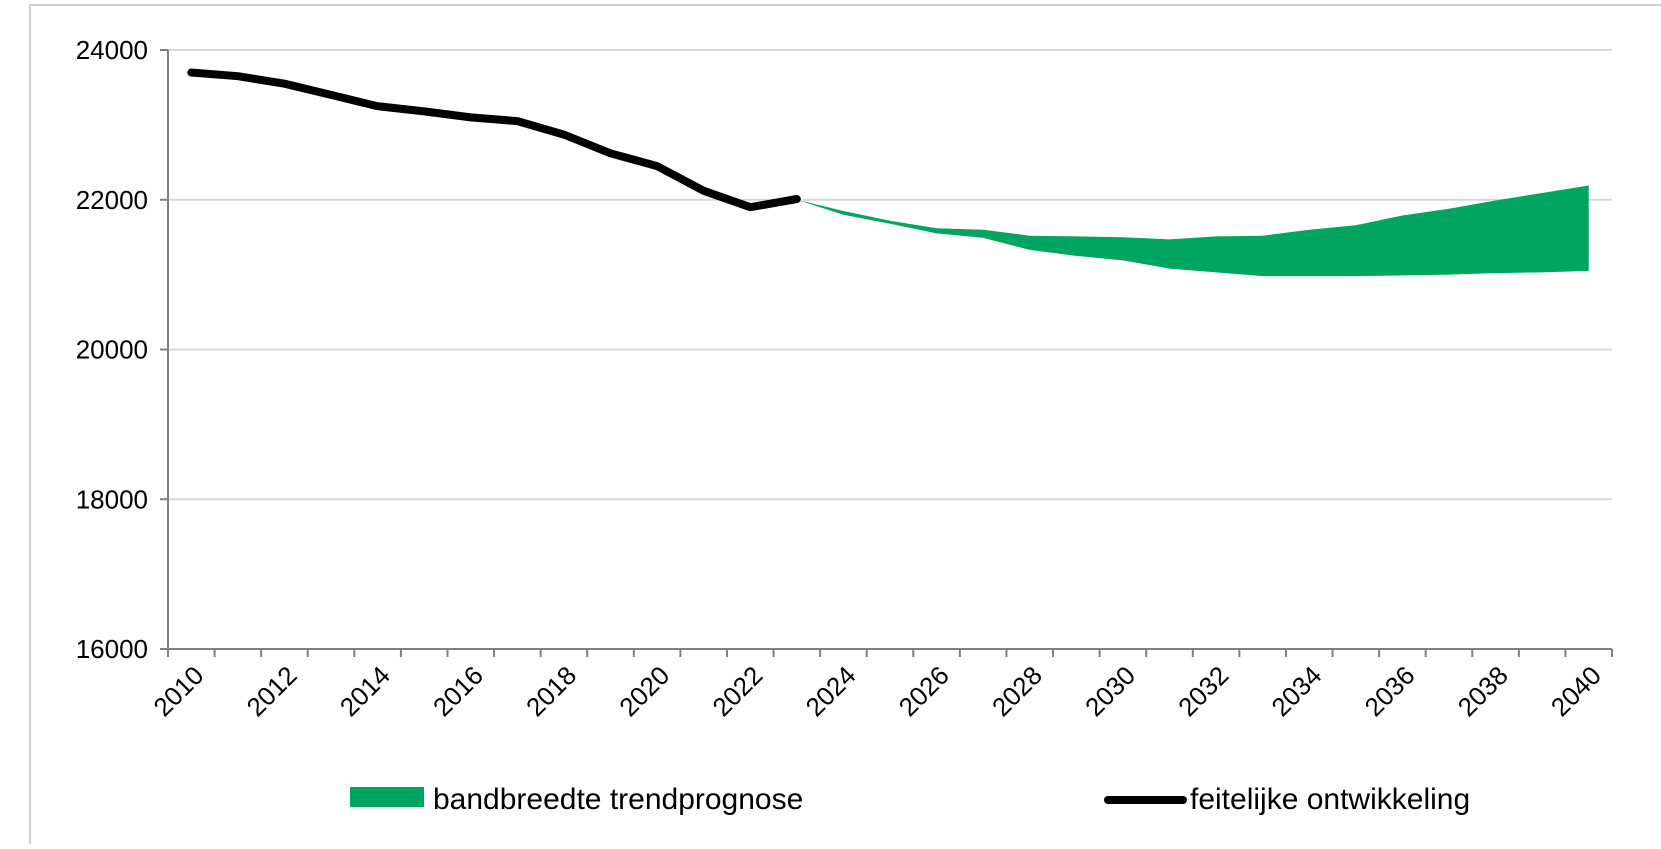  I want to click on y-tick-labels: 16000 18000 20000 22000 24000, so click(112, 349).